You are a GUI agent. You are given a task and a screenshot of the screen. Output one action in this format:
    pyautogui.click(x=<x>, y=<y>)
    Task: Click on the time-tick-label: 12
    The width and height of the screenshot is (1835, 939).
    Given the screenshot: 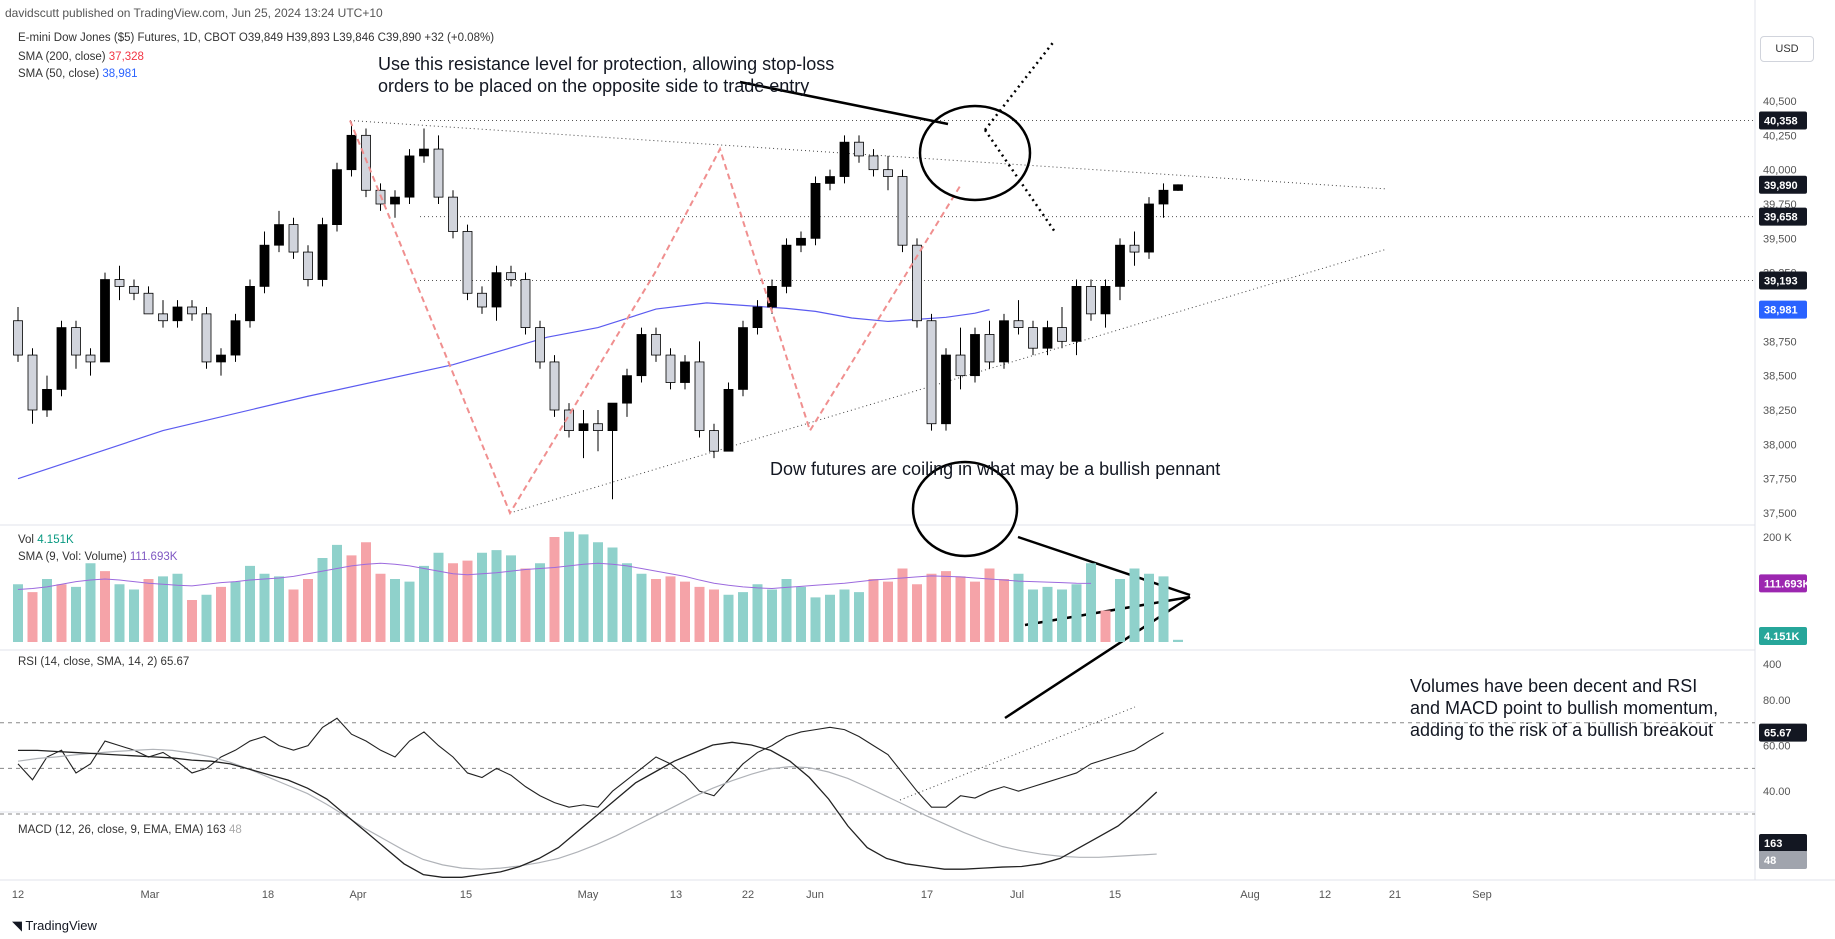 What is the action you would take?
    pyautogui.click(x=1325, y=895)
    